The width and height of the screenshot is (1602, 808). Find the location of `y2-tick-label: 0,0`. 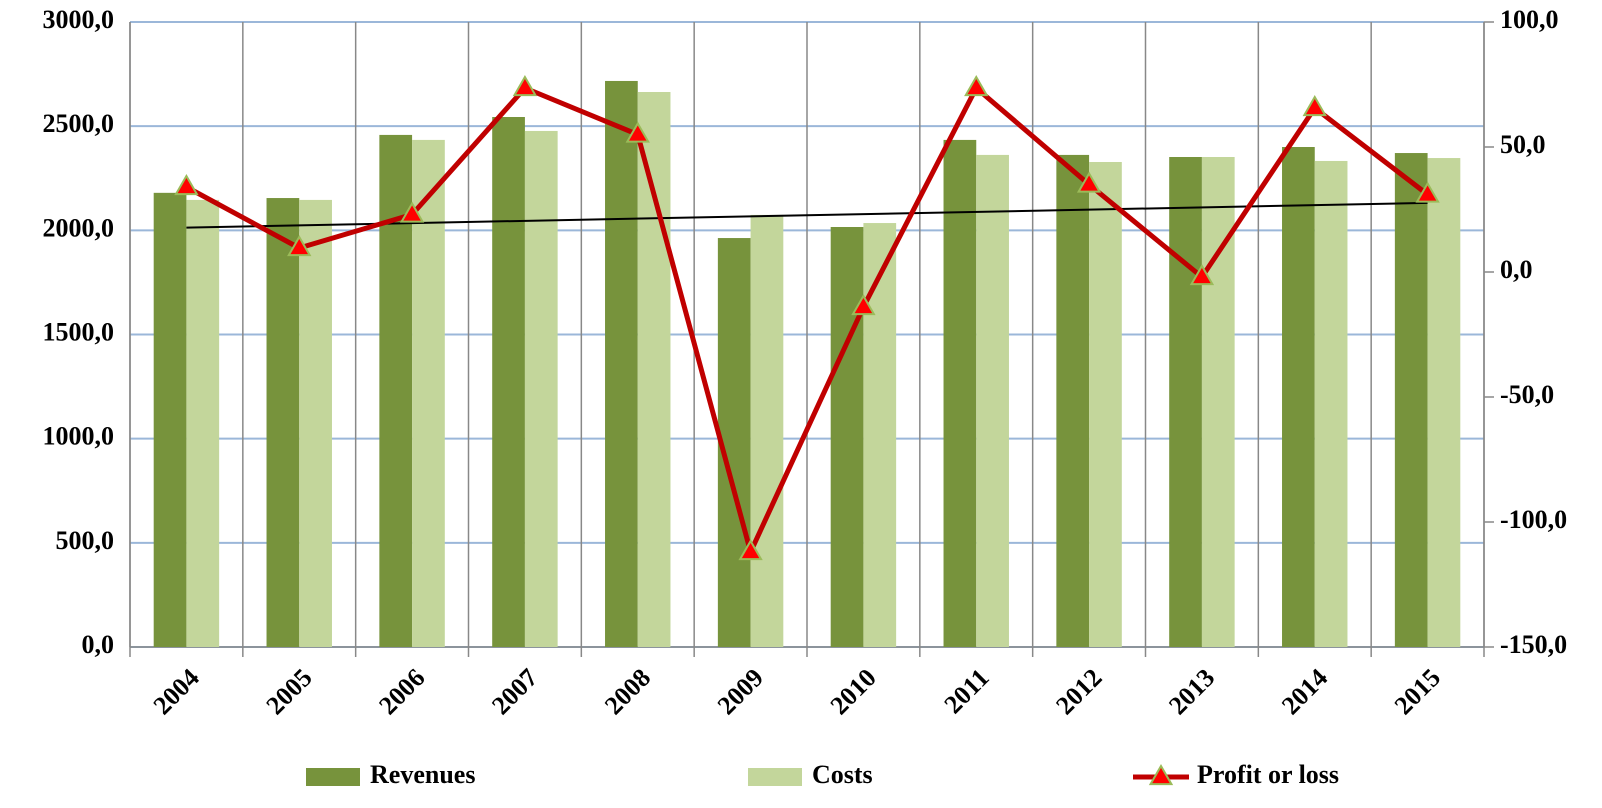

y2-tick-label: 0,0 is located at coordinates (1516, 269).